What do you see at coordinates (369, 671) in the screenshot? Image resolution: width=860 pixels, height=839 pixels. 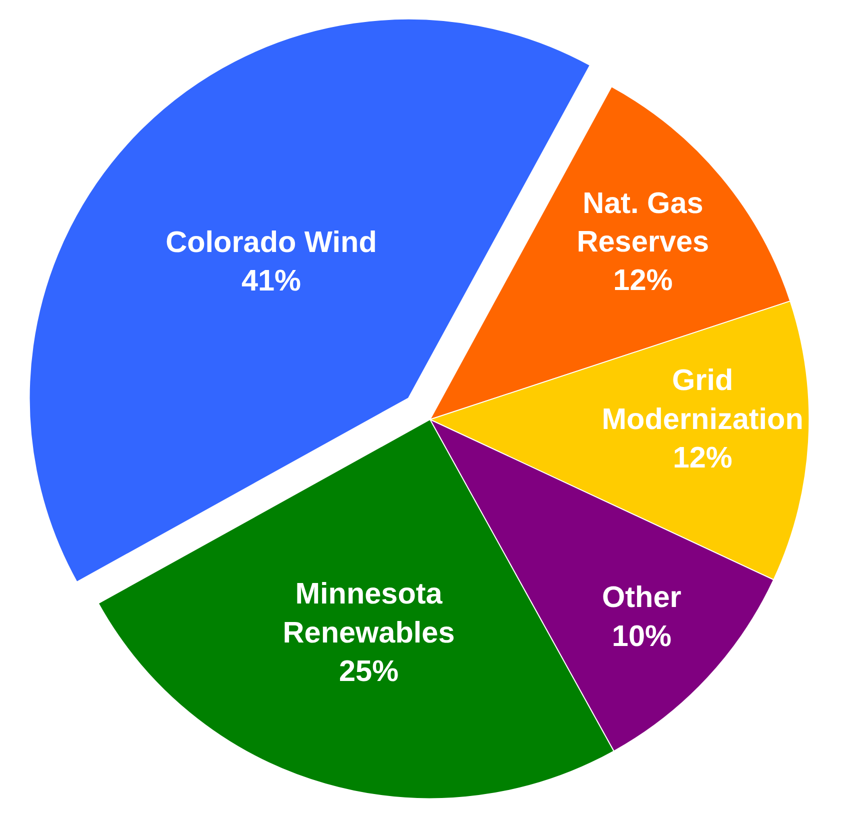 I see `data-label: 25%` at bounding box center [369, 671].